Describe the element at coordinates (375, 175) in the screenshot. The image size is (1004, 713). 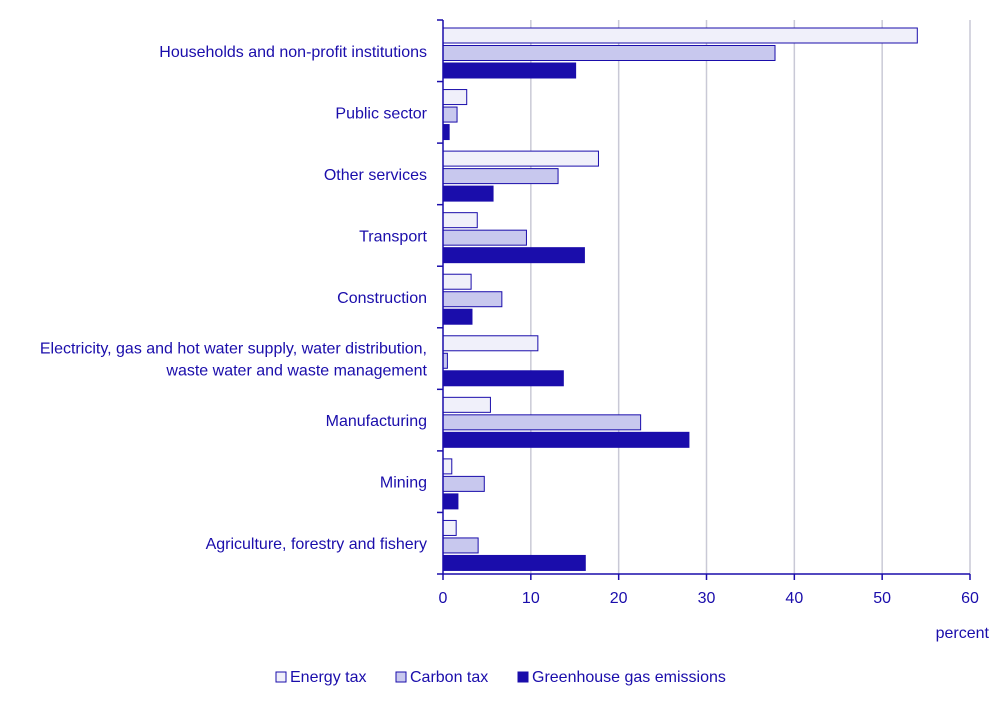
I see `category-label: Other services` at that location.